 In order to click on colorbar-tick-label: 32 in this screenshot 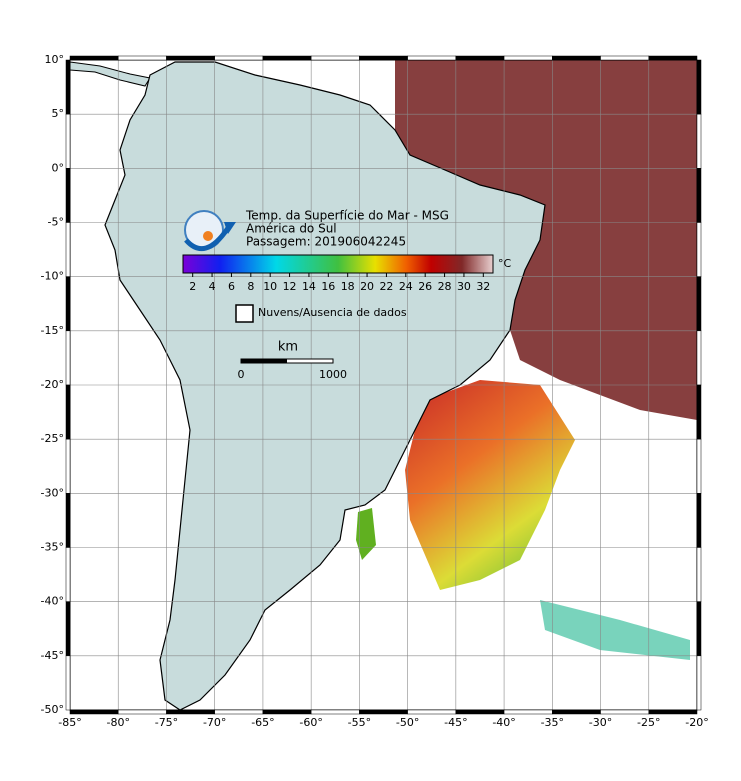, I will do `click(483, 286)`.